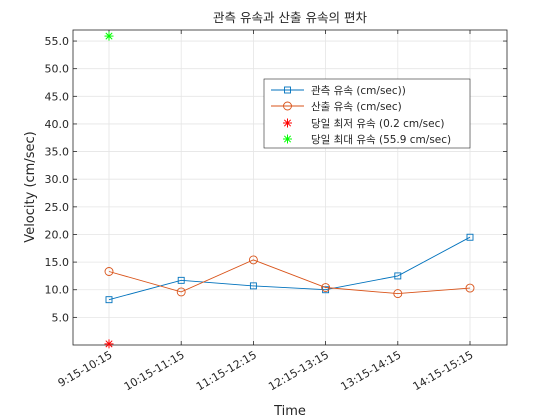 The width and height of the screenshot is (560, 420). I want to click on legend-entry-max: 당일 최대 유속 (55.9 cm/sec), so click(367, 139).